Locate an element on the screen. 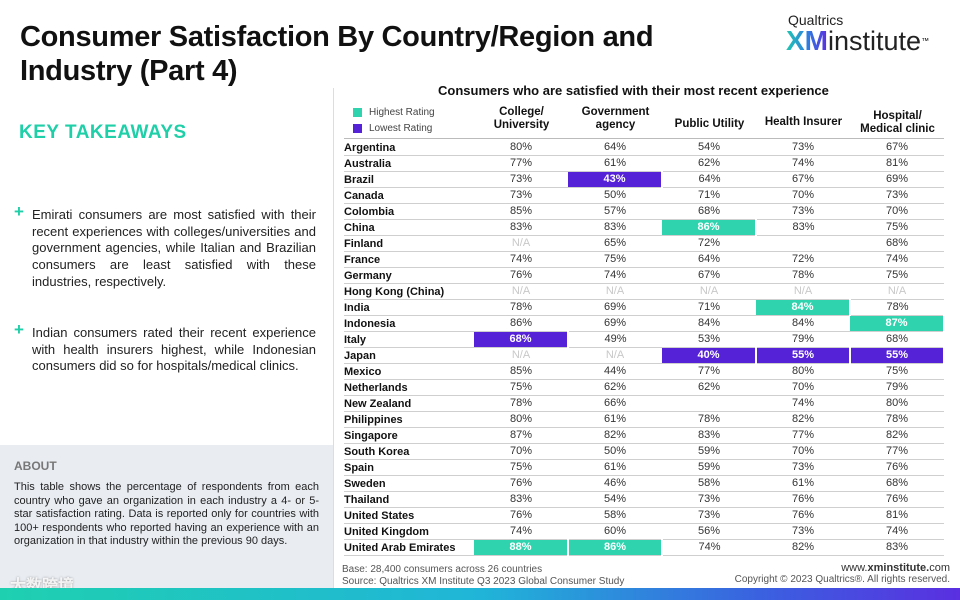 This screenshot has width=960, height=600. url-prefix: www. is located at coordinates (854, 568).